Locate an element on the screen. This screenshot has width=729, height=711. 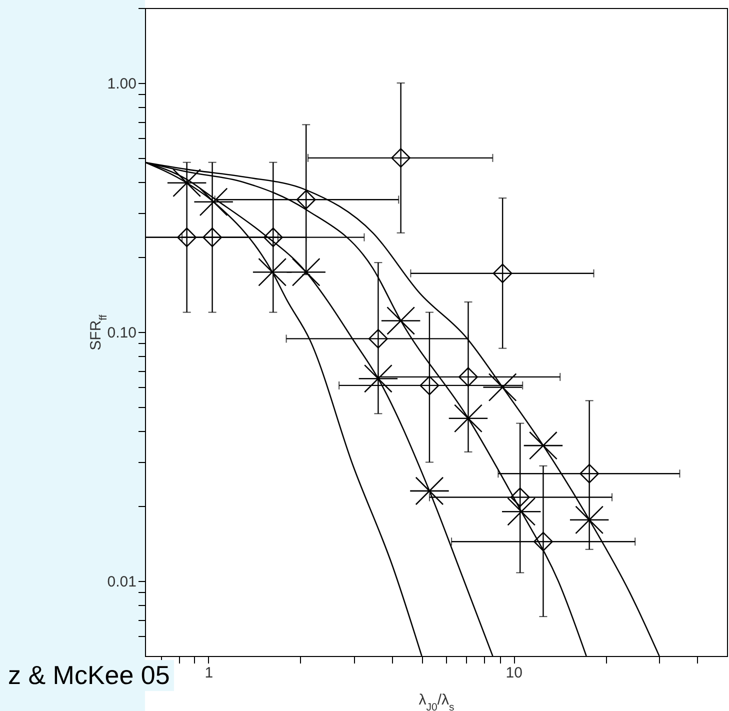
x-tick-label: 1 is located at coordinates (209, 673).